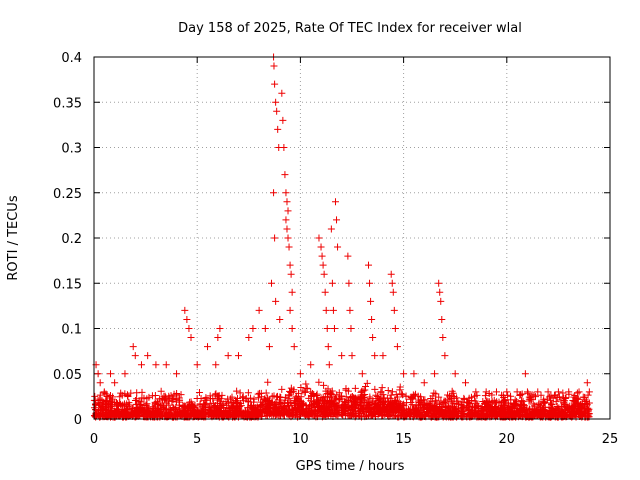 This screenshot has height=480, width=640. I want to click on y-tick-label: 0.25, so click(67, 194).